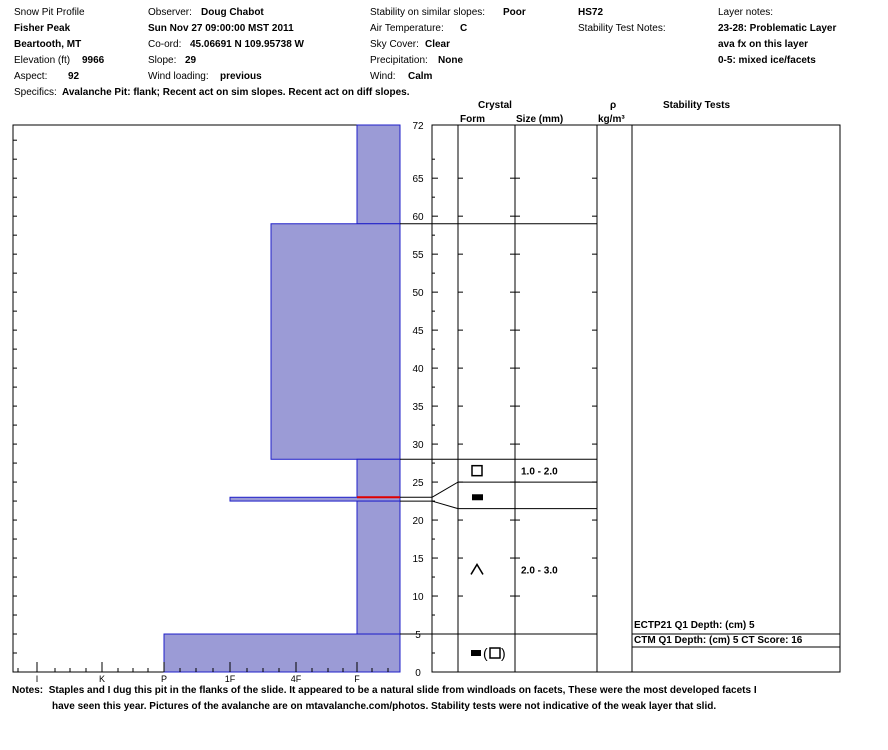 This screenshot has height=750, width=888. What do you see at coordinates (697, 105) in the screenshot?
I see `stability-tests-header: Stability Tests` at bounding box center [697, 105].